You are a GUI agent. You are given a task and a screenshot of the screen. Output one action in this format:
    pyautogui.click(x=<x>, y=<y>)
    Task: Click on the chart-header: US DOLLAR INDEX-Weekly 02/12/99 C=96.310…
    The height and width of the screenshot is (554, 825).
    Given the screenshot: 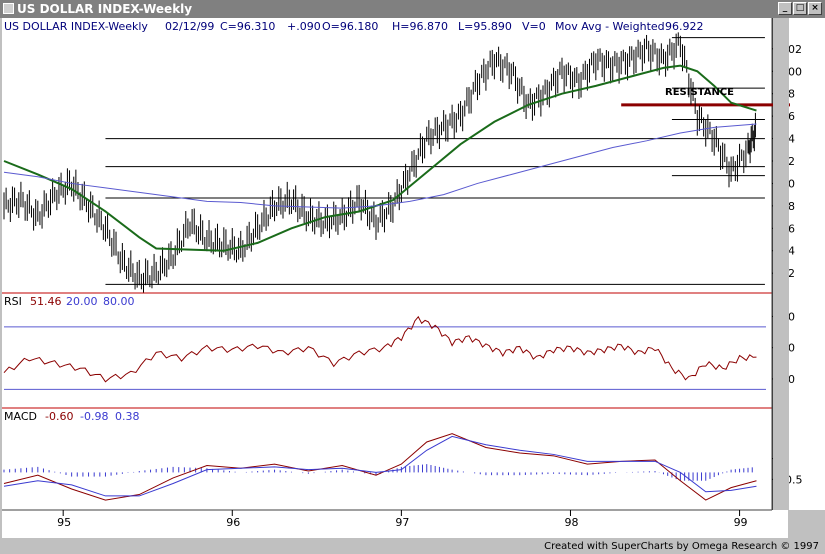 What is the action you would take?
    pyautogui.click(x=354, y=26)
    